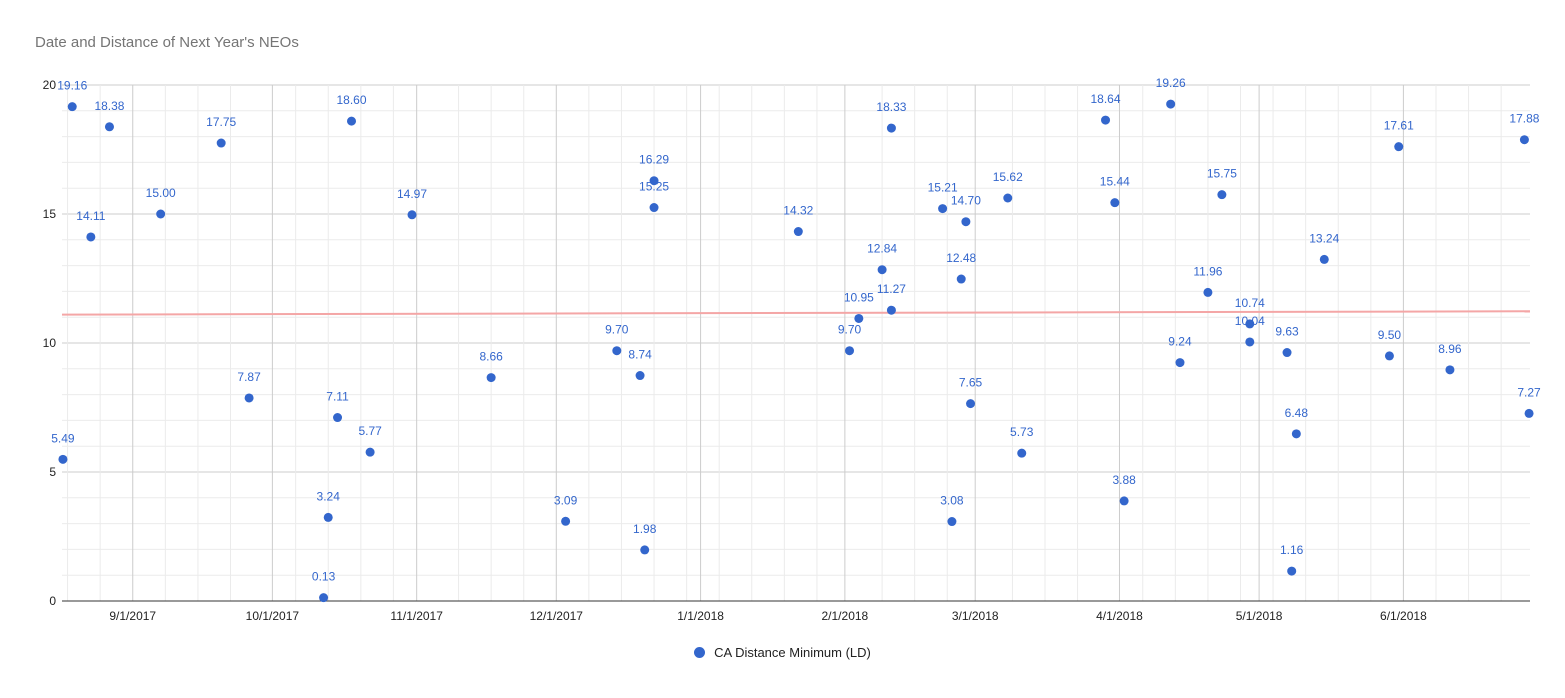  I want to click on data-label: 18.33, so click(891, 107).